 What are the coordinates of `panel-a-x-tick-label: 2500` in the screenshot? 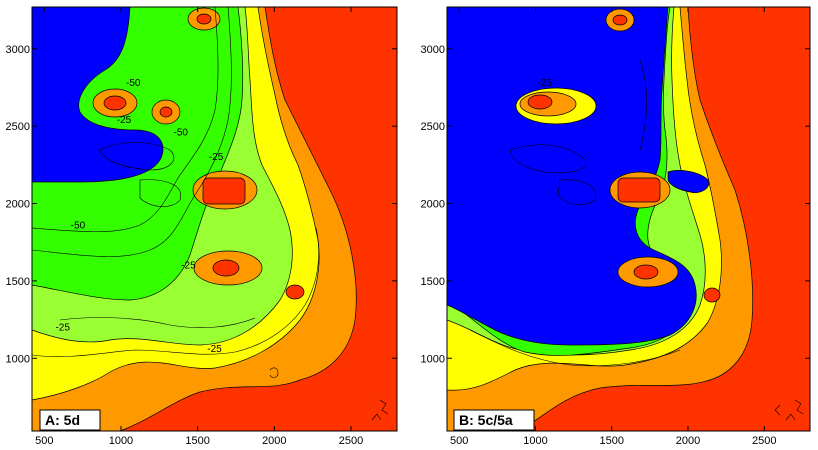 It's located at (351, 441).